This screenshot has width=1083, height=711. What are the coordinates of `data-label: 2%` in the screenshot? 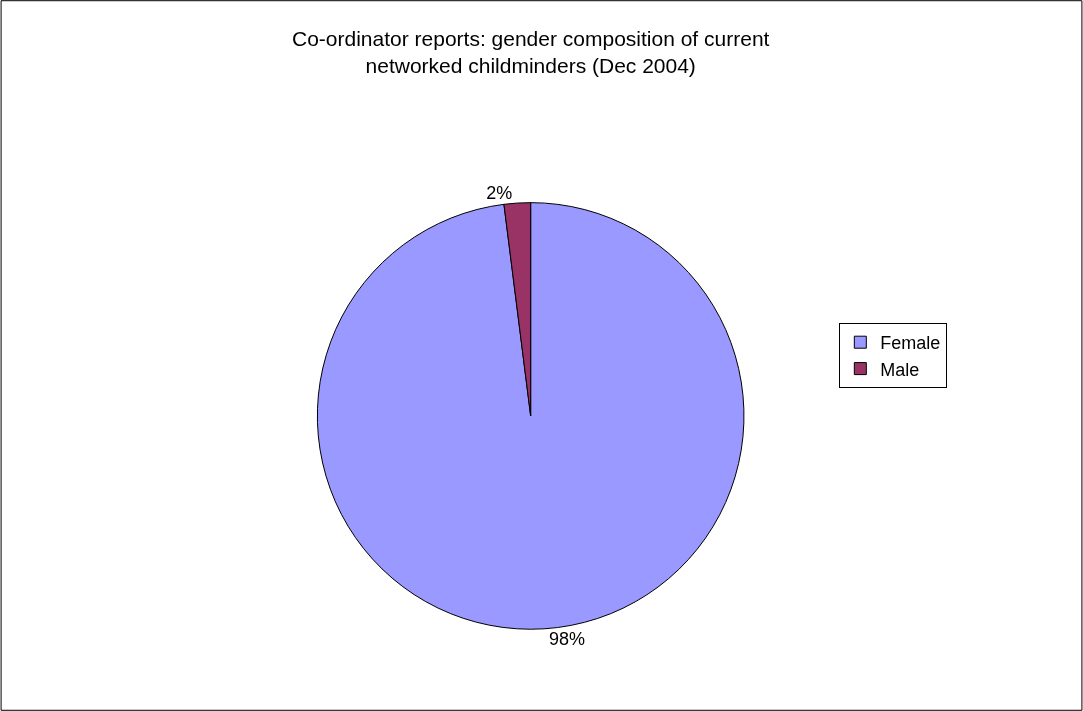 It's located at (499, 193).